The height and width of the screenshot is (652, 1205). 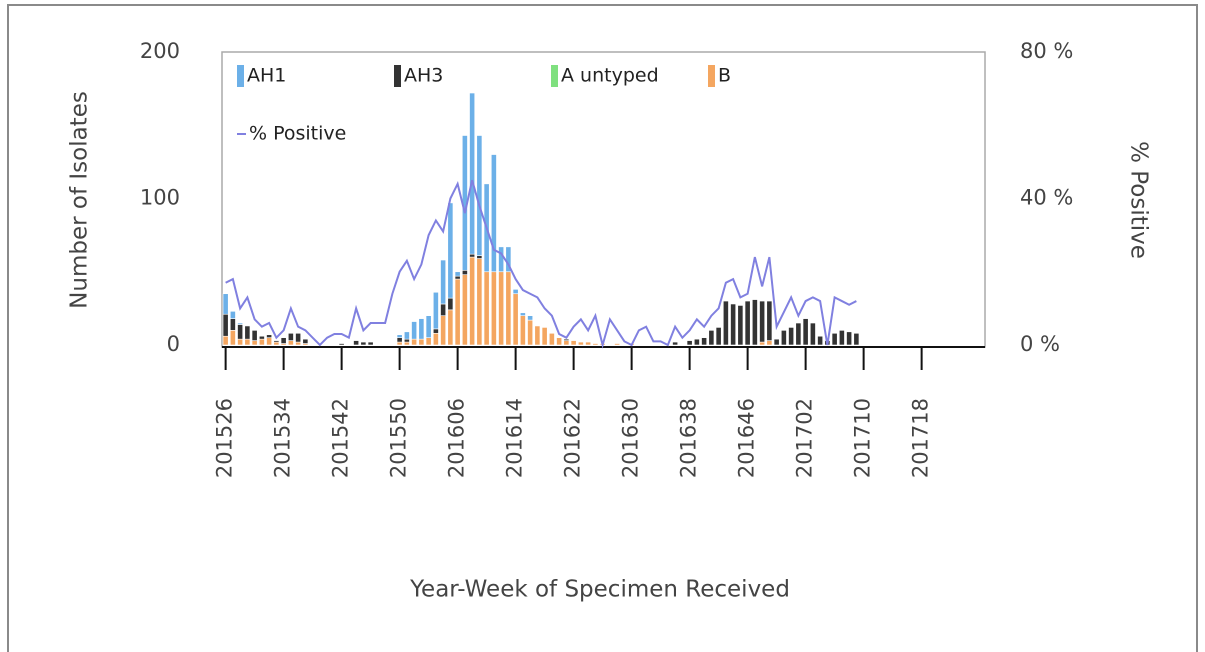 I want to click on x-tick-label: 201638, so click(x=689, y=438).